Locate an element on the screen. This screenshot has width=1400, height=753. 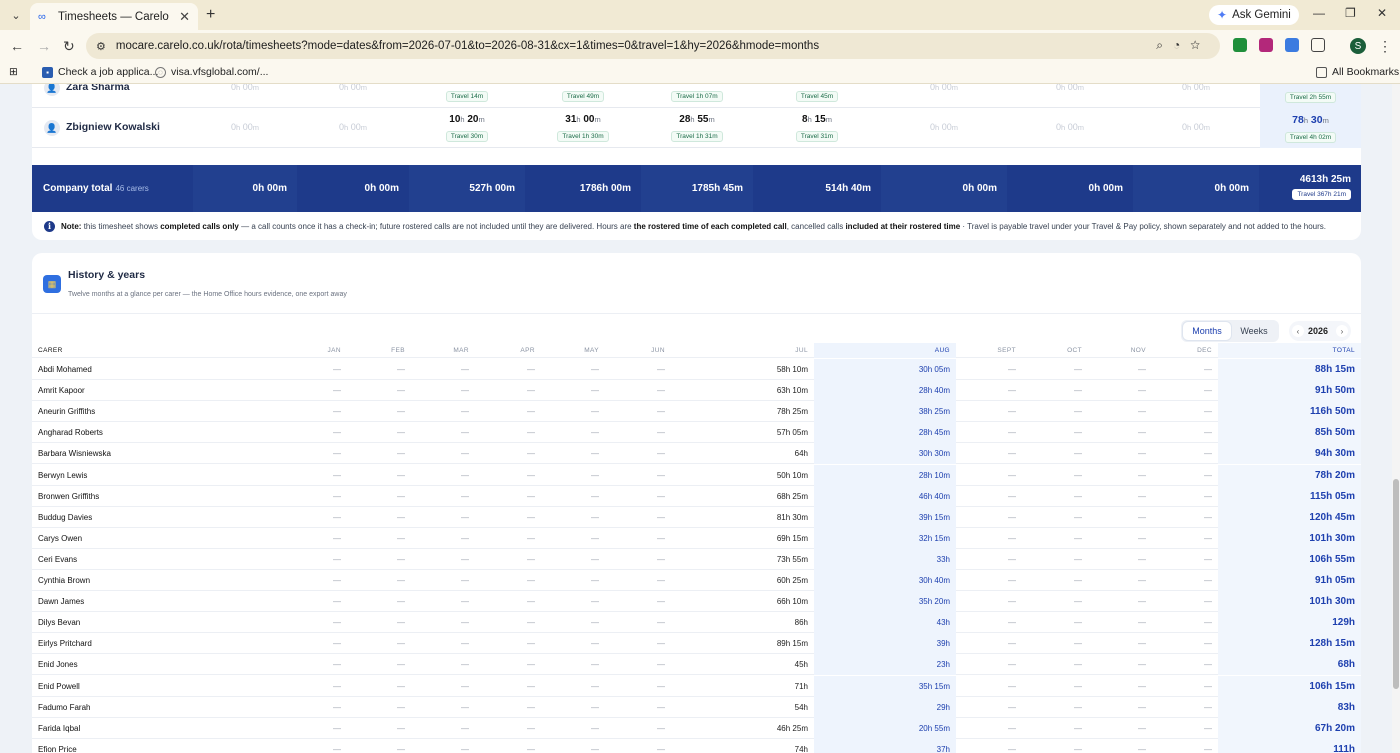
history-row: Efion Price — — — — — — 74h 37h — — — — 111h is located at coordinates (696, 745).